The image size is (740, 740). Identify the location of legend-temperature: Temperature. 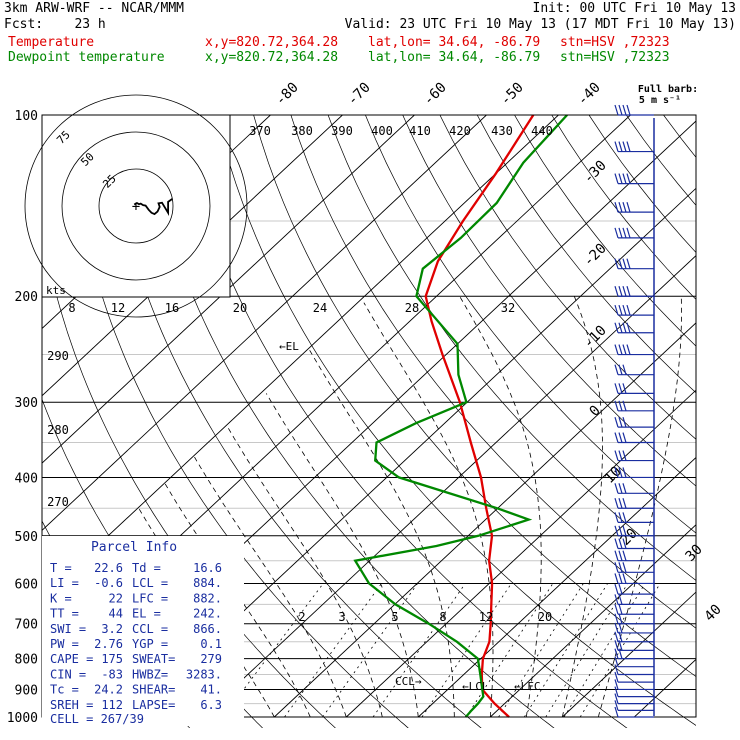
(51, 42).